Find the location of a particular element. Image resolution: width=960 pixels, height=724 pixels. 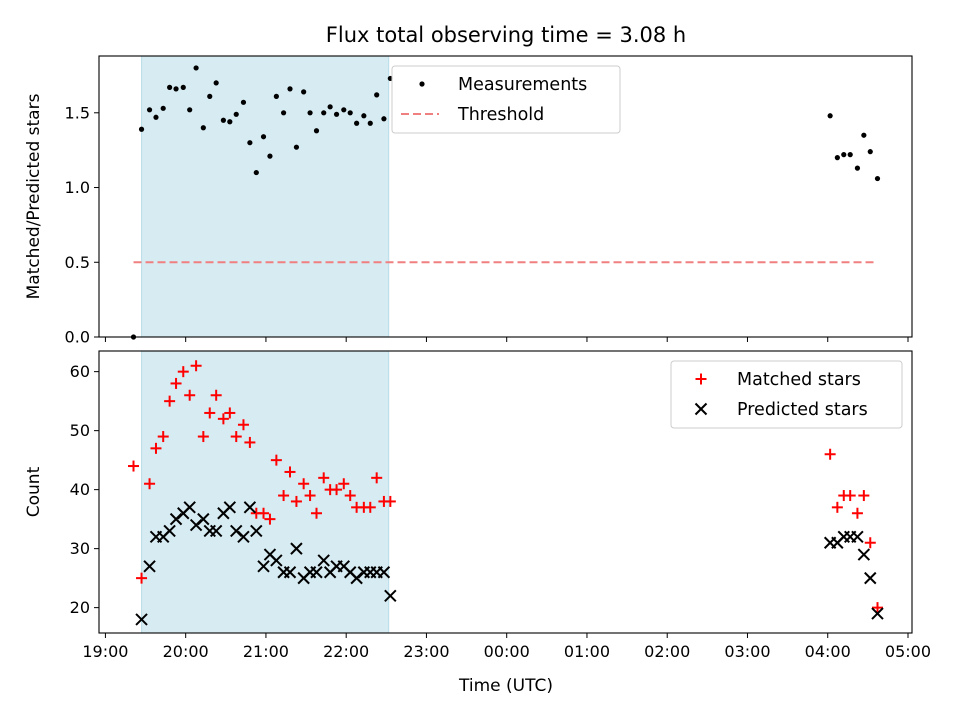

x-axis-title: Time (UTC) is located at coordinates (505, 686).